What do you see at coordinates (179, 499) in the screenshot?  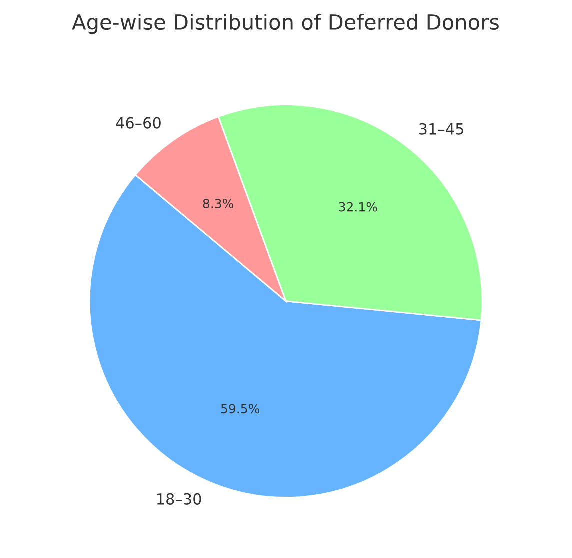 I see `slice-label: 18–30` at bounding box center [179, 499].